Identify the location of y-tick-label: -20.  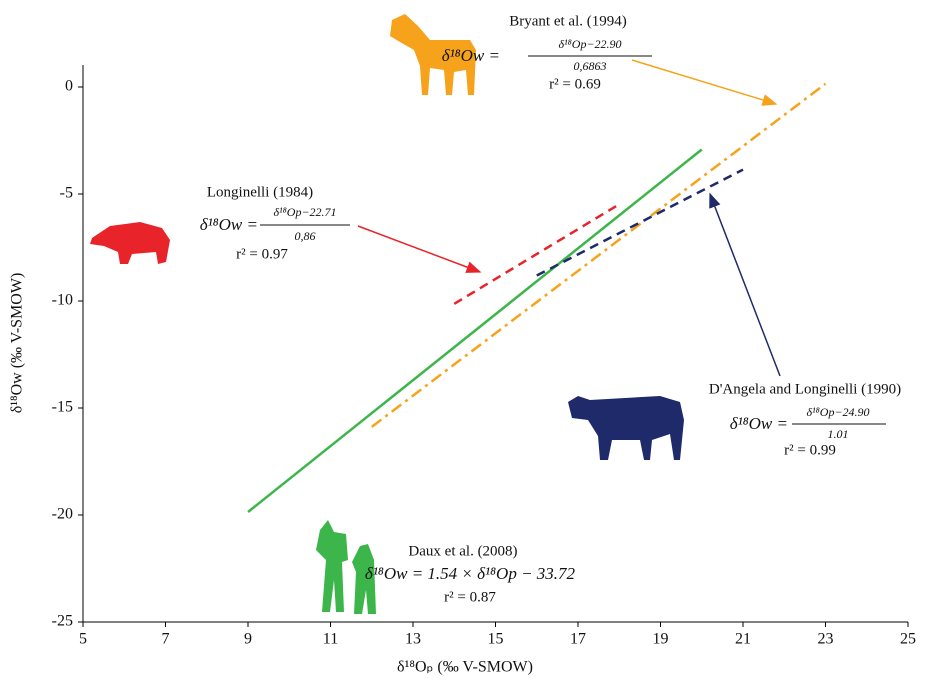
(62, 514).